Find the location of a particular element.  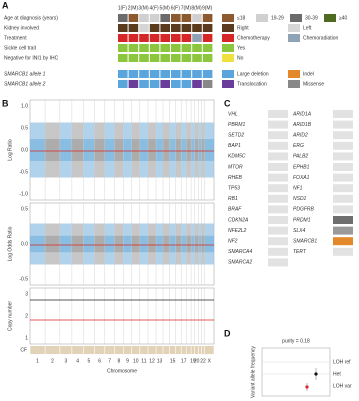

x-tick-label: 17 is located at coordinates (184, 361).